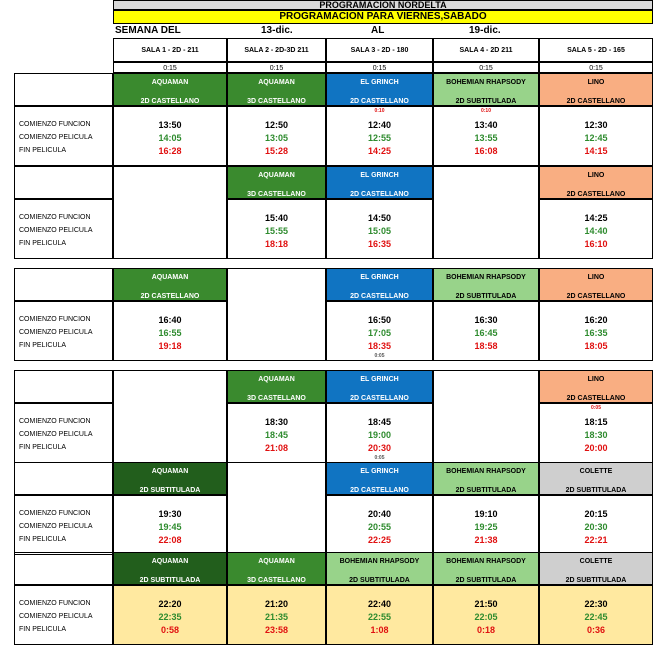 This screenshot has width=670, height=655. What do you see at coordinates (276, 50) in the screenshot?
I see `room-name: SALA 2 - 2D-3D 211` at bounding box center [276, 50].